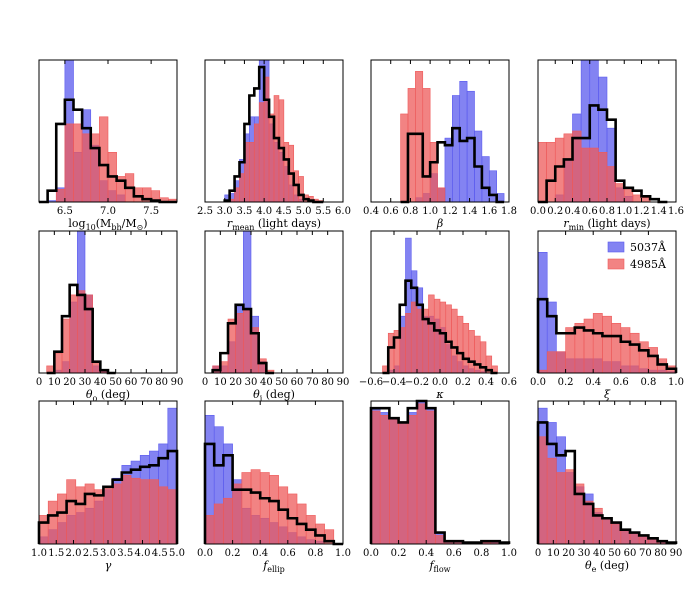 The width and height of the screenshot is (696, 605). I want to click on tick-label-rmin-2: 0.4, so click(573, 211).